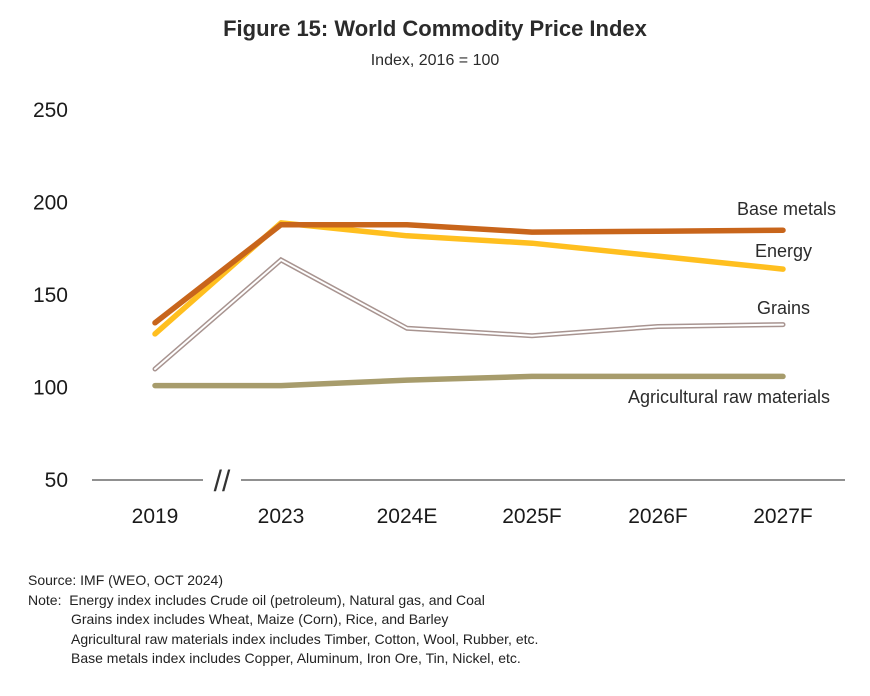  Describe the element at coordinates (281, 516) in the screenshot. I see `x-tick-label: 2023` at that location.